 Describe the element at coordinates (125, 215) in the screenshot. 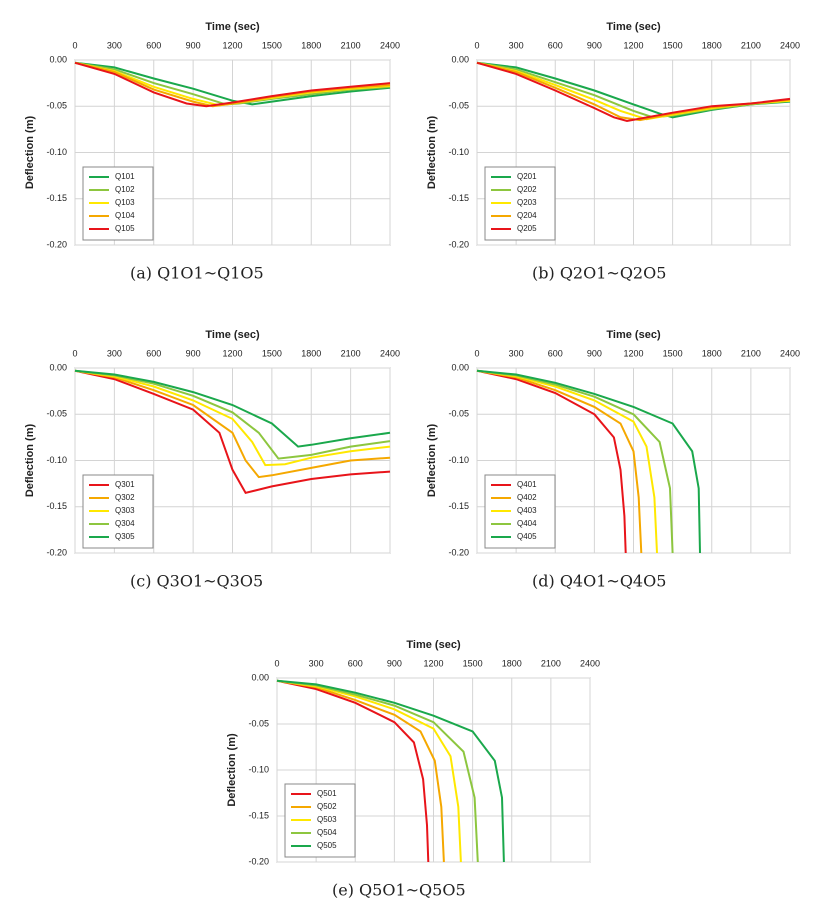

I see `legend-label: Q104` at that location.